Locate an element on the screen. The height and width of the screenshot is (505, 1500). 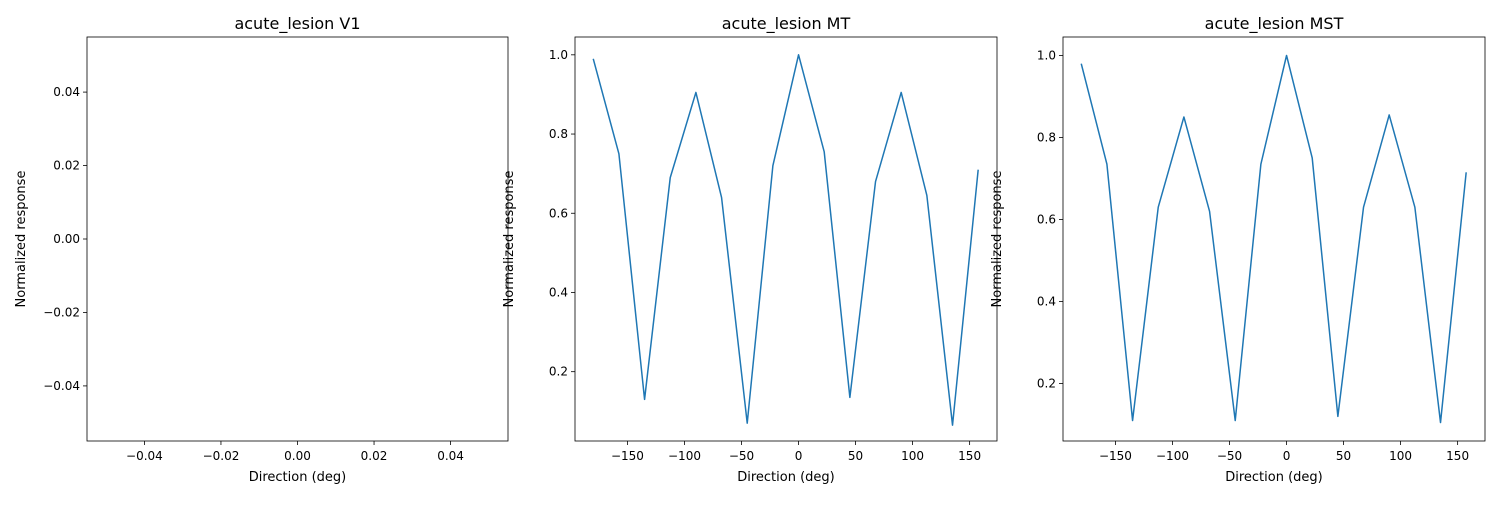
x-tick-label-v1: 0.02 is located at coordinates (374, 456).